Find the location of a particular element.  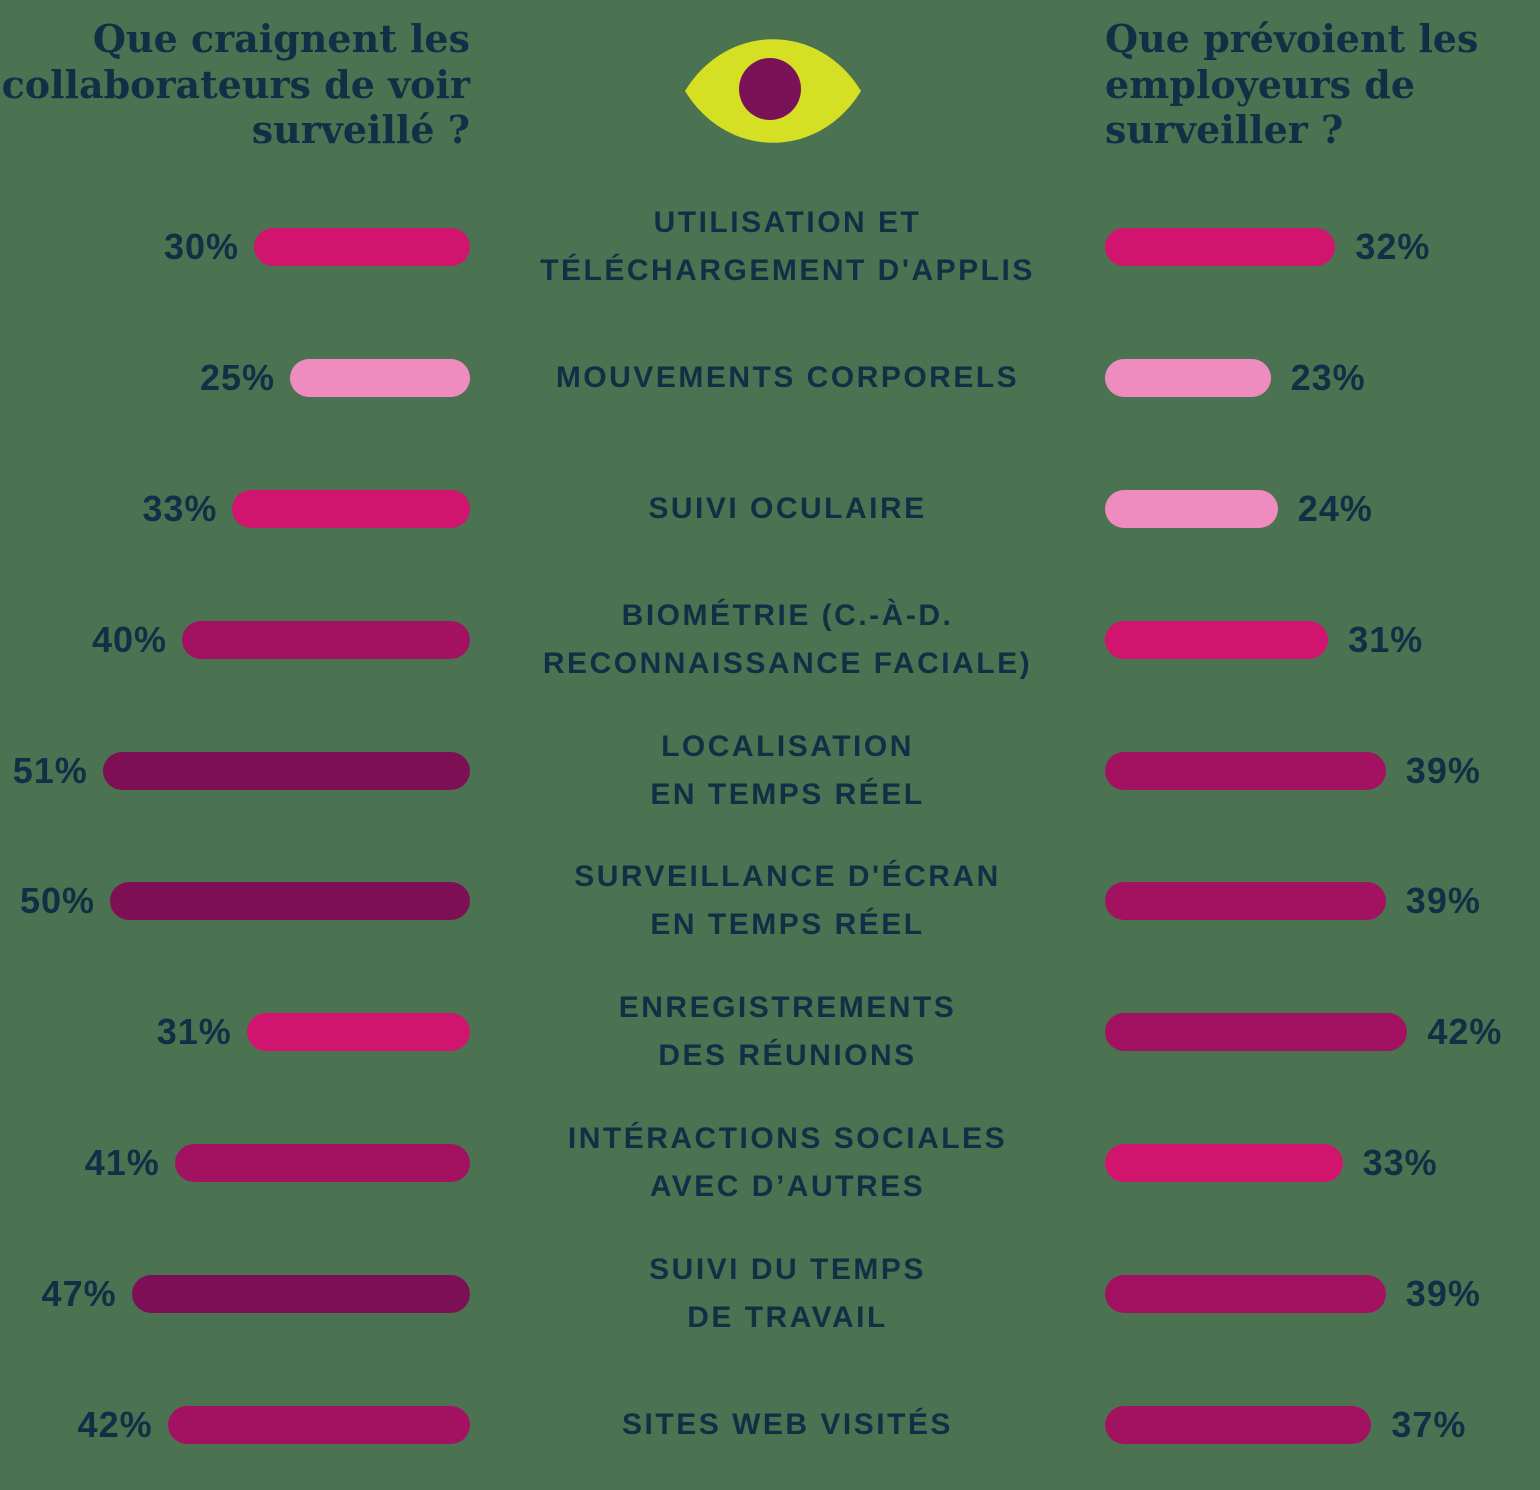

eye-pupil-shape is located at coordinates (770, 89).